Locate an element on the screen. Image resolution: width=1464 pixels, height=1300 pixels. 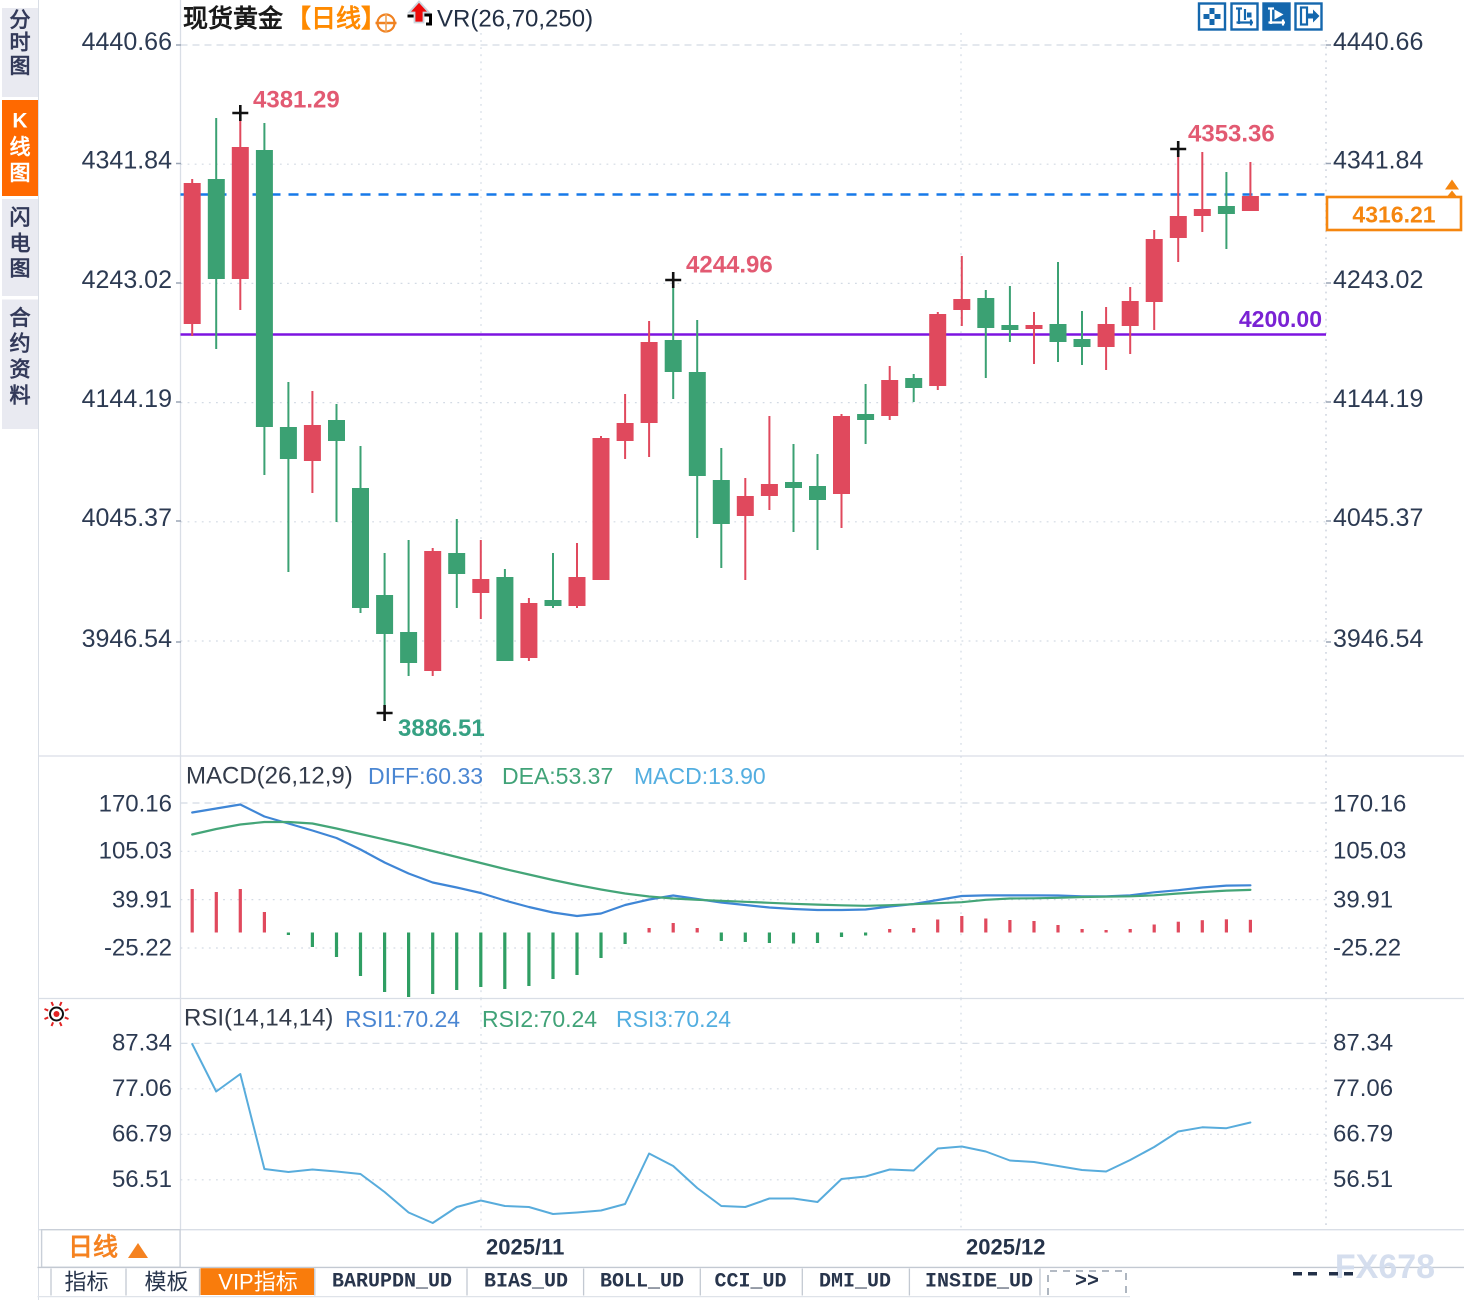
svg-text: BOLL_UD is located at coordinates (642, 1282).